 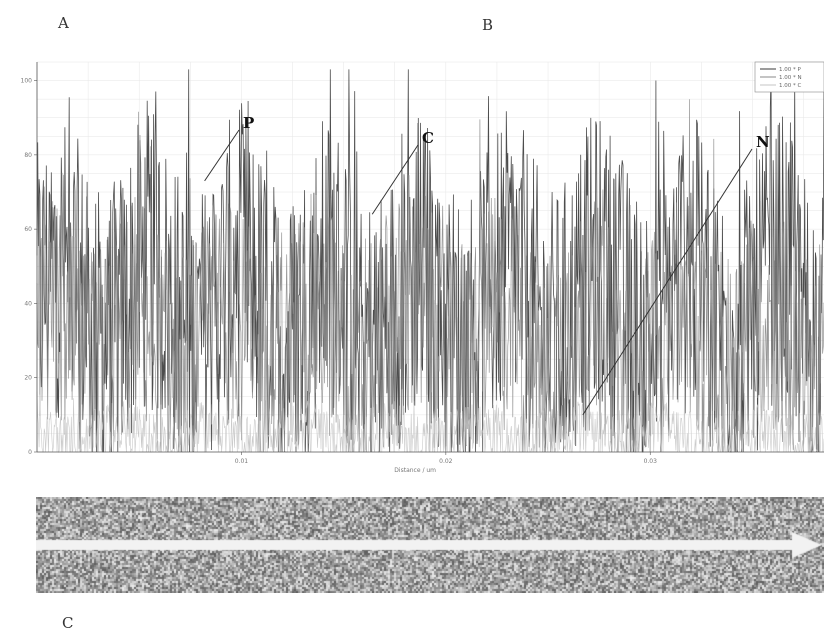 What do you see at coordinates (488, 25) in the screenshot?
I see `panel-label-b: B` at bounding box center [488, 25].